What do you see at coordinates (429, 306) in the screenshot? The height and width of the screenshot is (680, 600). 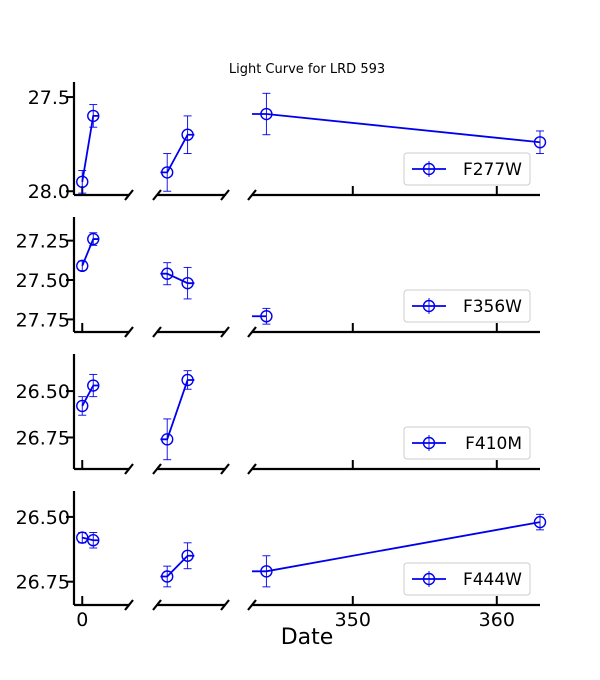 I see `f356w-legend-marker` at bounding box center [429, 306].